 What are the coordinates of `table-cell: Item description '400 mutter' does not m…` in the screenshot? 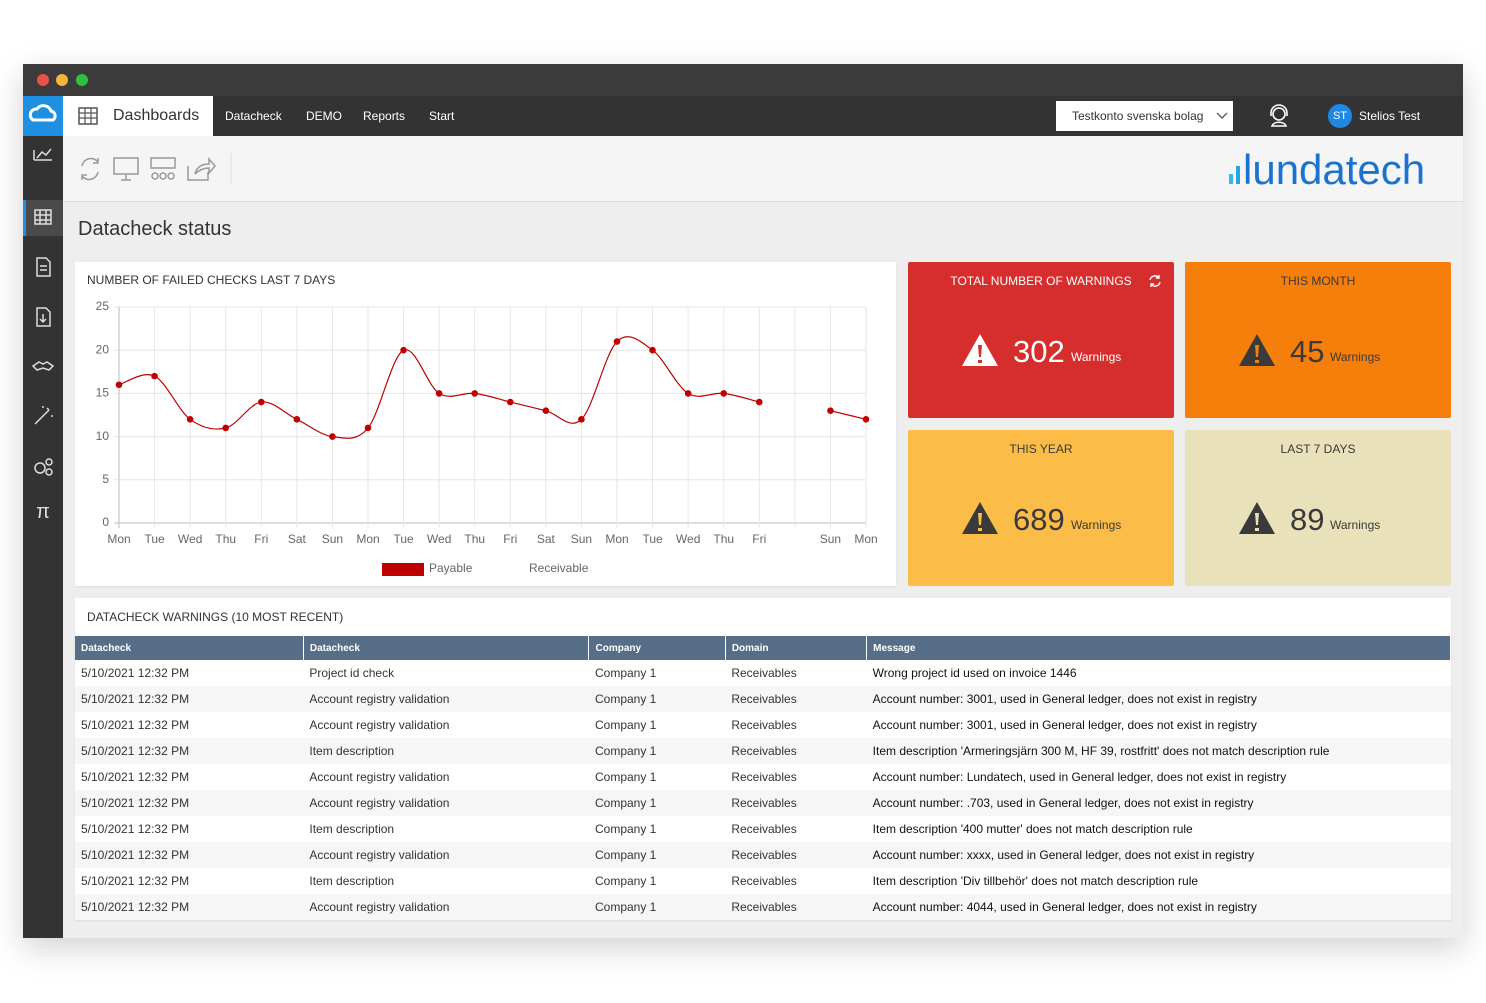 It's located at (1032, 829).